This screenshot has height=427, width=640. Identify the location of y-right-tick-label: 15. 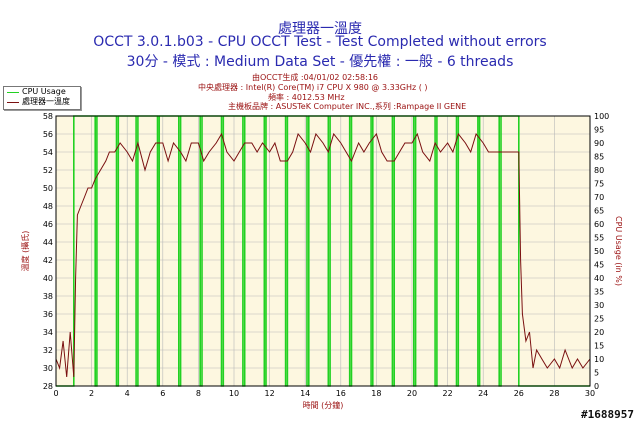
(599, 346).